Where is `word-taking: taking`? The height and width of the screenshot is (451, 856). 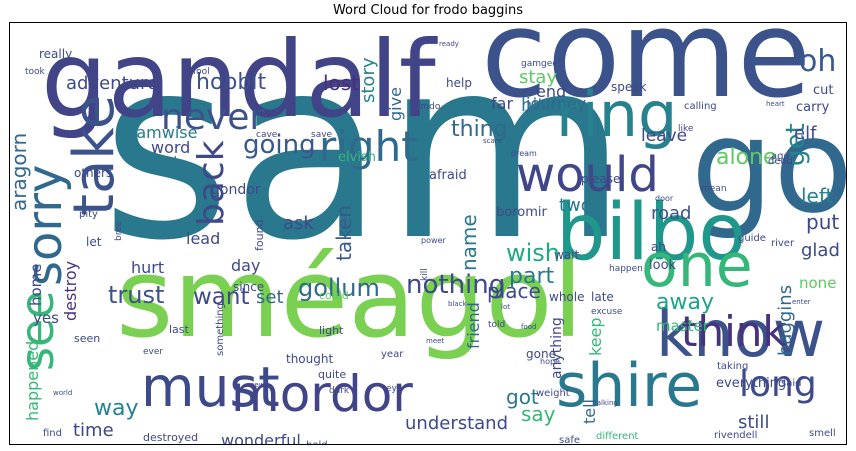 word-taking: taking is located at coordinates (732, 366).